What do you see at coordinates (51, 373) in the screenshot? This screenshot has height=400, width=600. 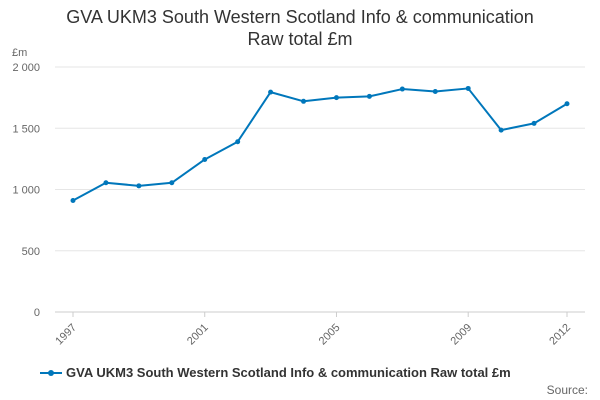 I see `legend-swatch-icon` at bounding box center [51, 373].